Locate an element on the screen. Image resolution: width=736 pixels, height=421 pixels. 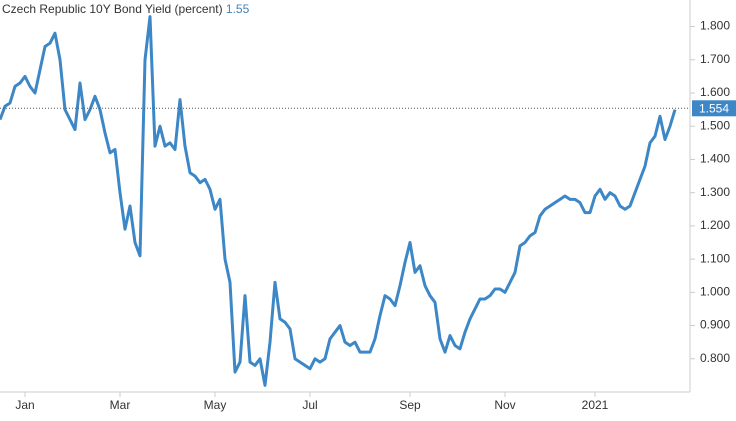
y-tick-label: 1.100 is located at coordinates (715, 258).